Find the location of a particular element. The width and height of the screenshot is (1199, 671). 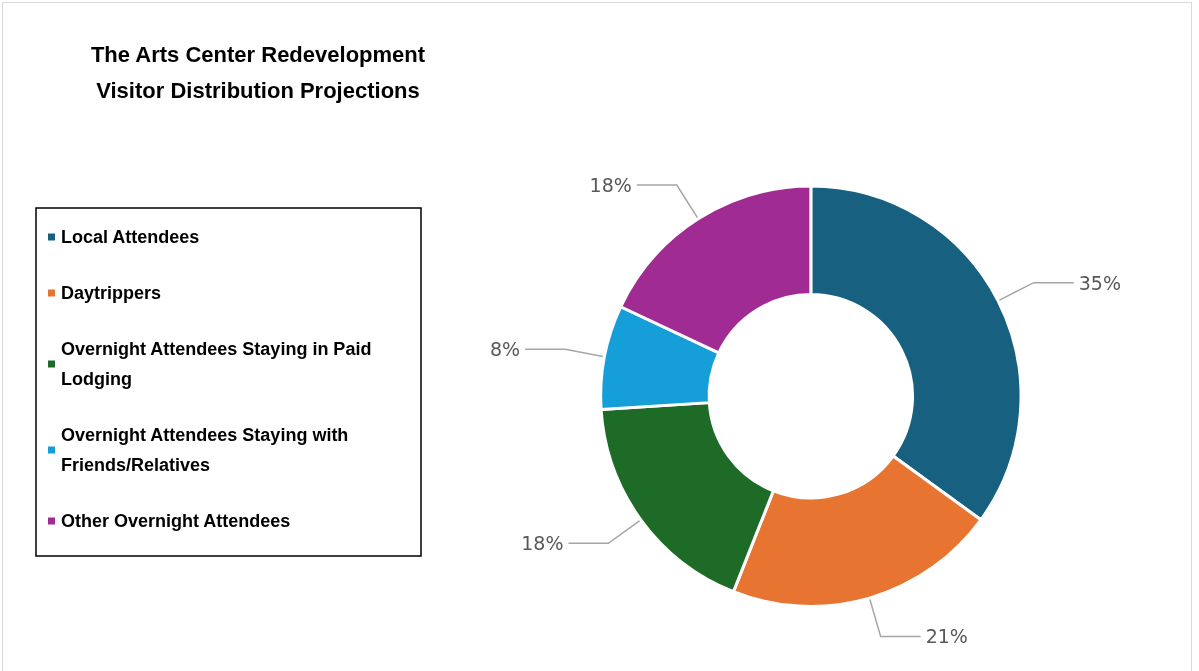

data-label: 21% is located at coordinates (946, 636).